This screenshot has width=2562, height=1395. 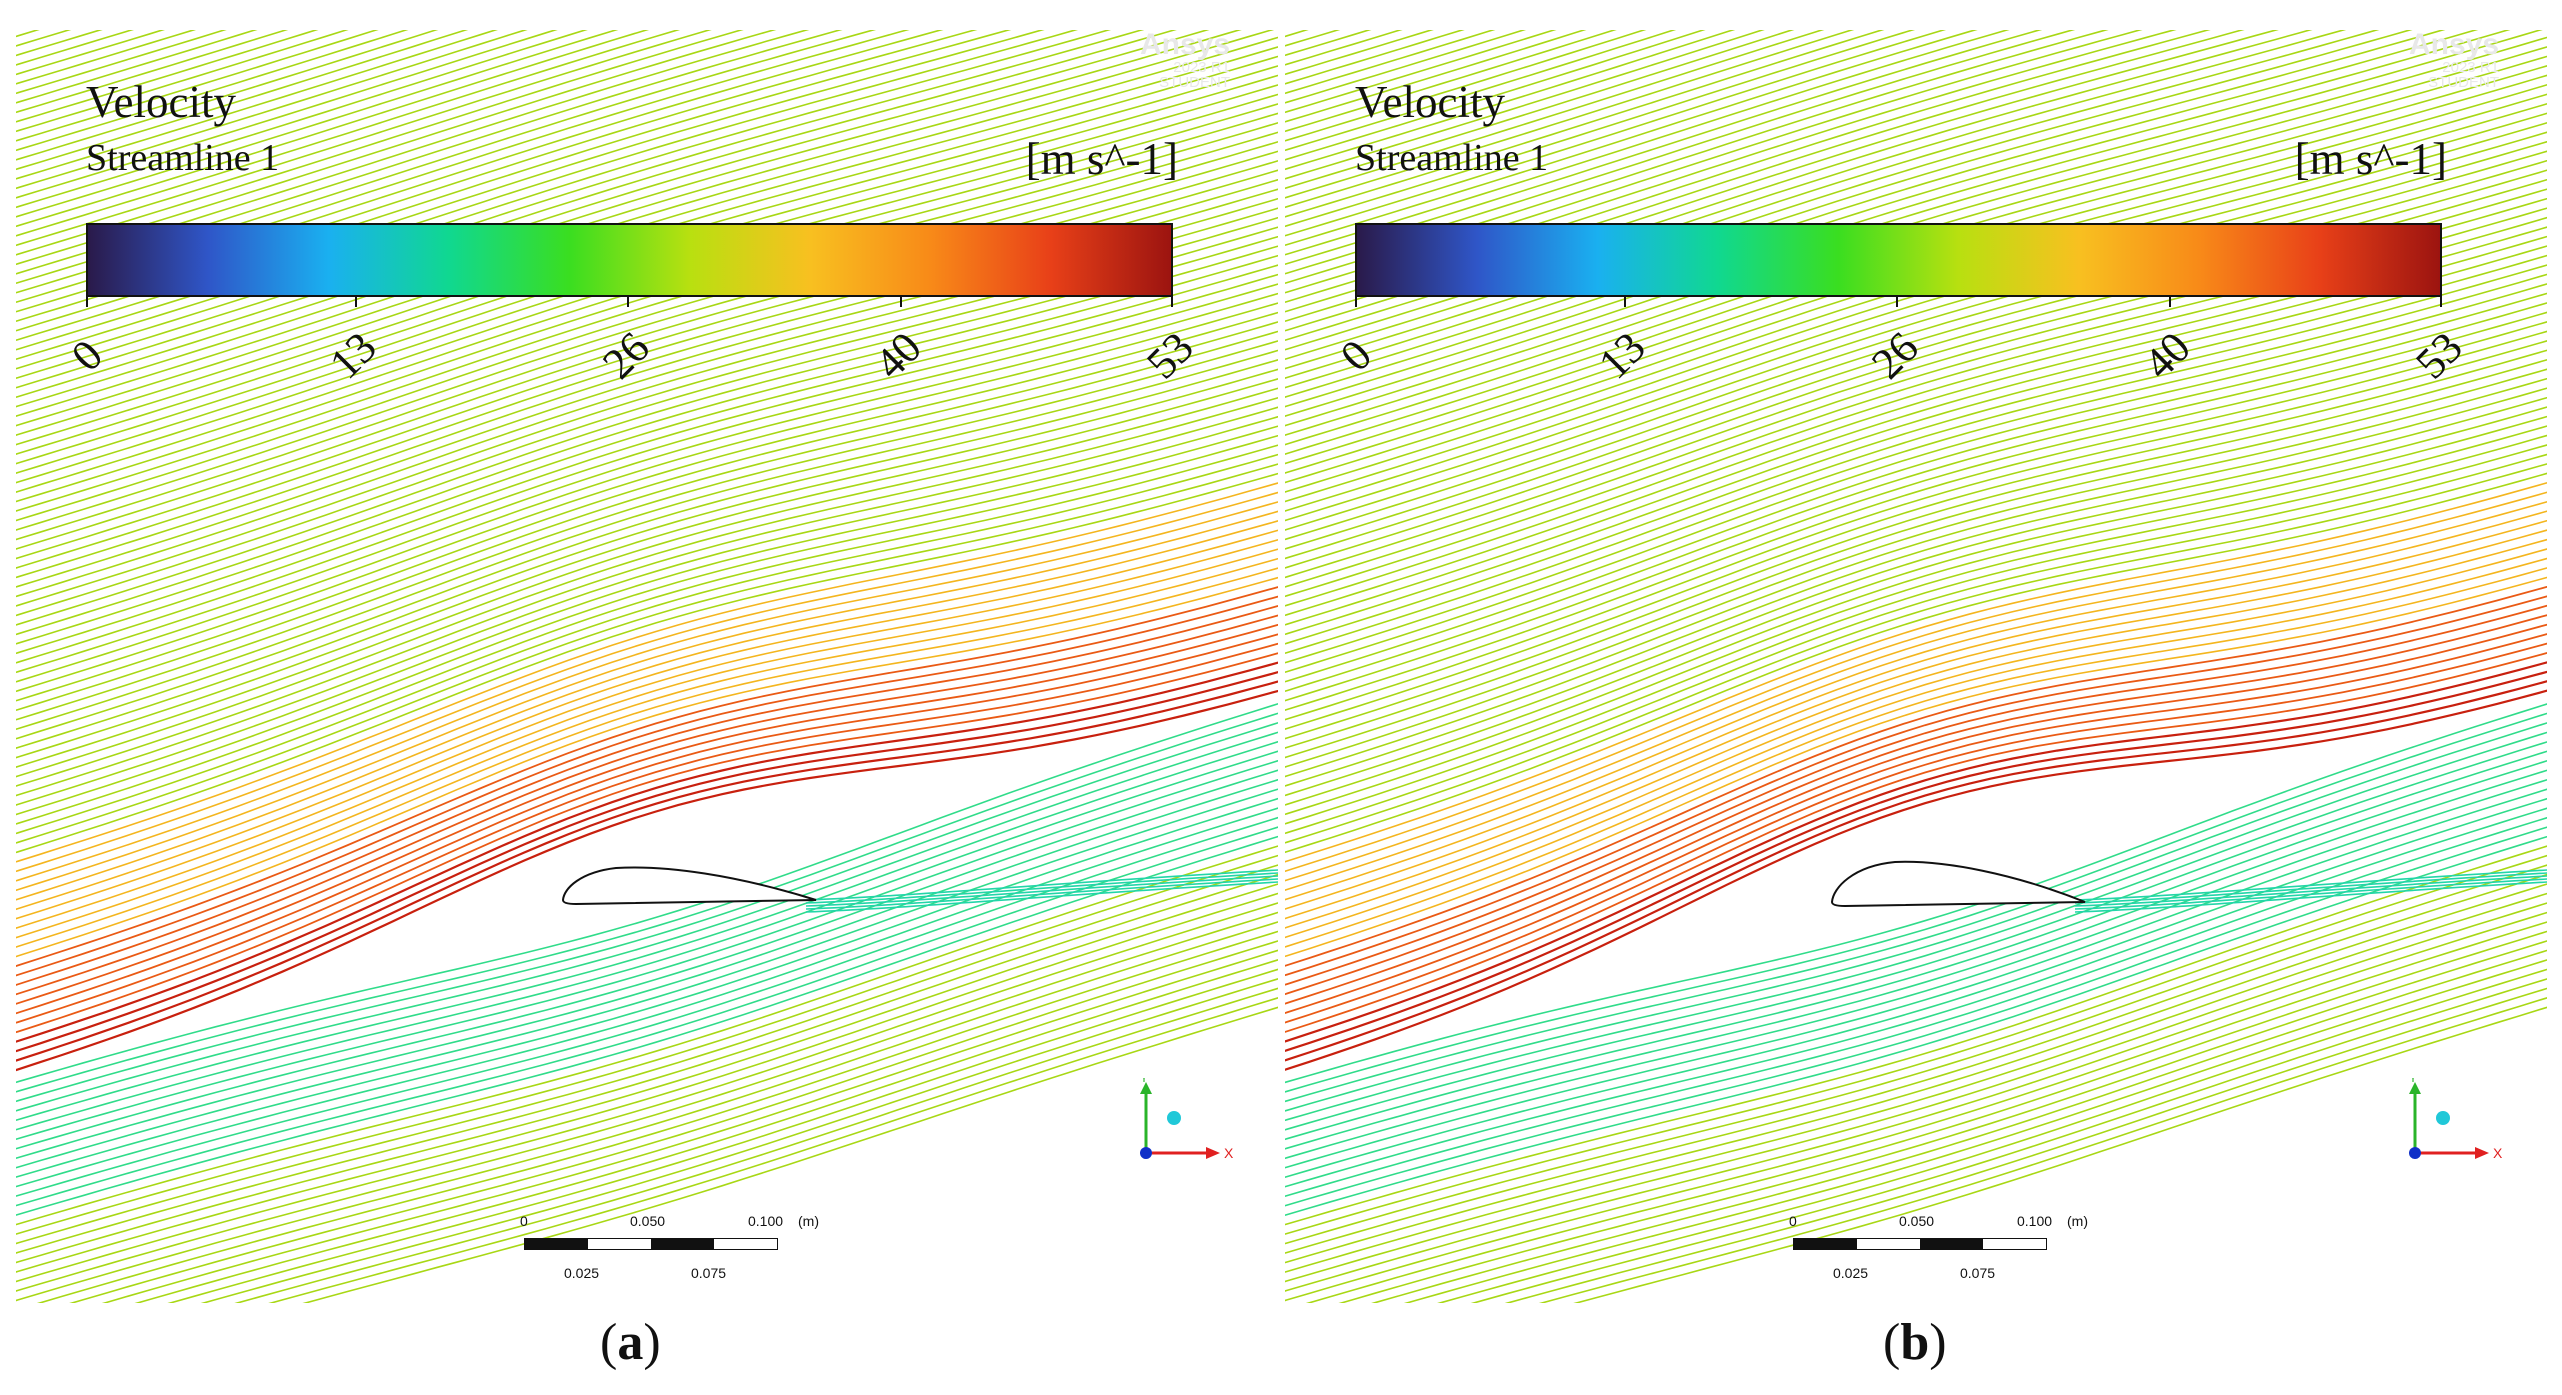 I want to click on axis-triad: Y X, so click(x=1187, y=1119).